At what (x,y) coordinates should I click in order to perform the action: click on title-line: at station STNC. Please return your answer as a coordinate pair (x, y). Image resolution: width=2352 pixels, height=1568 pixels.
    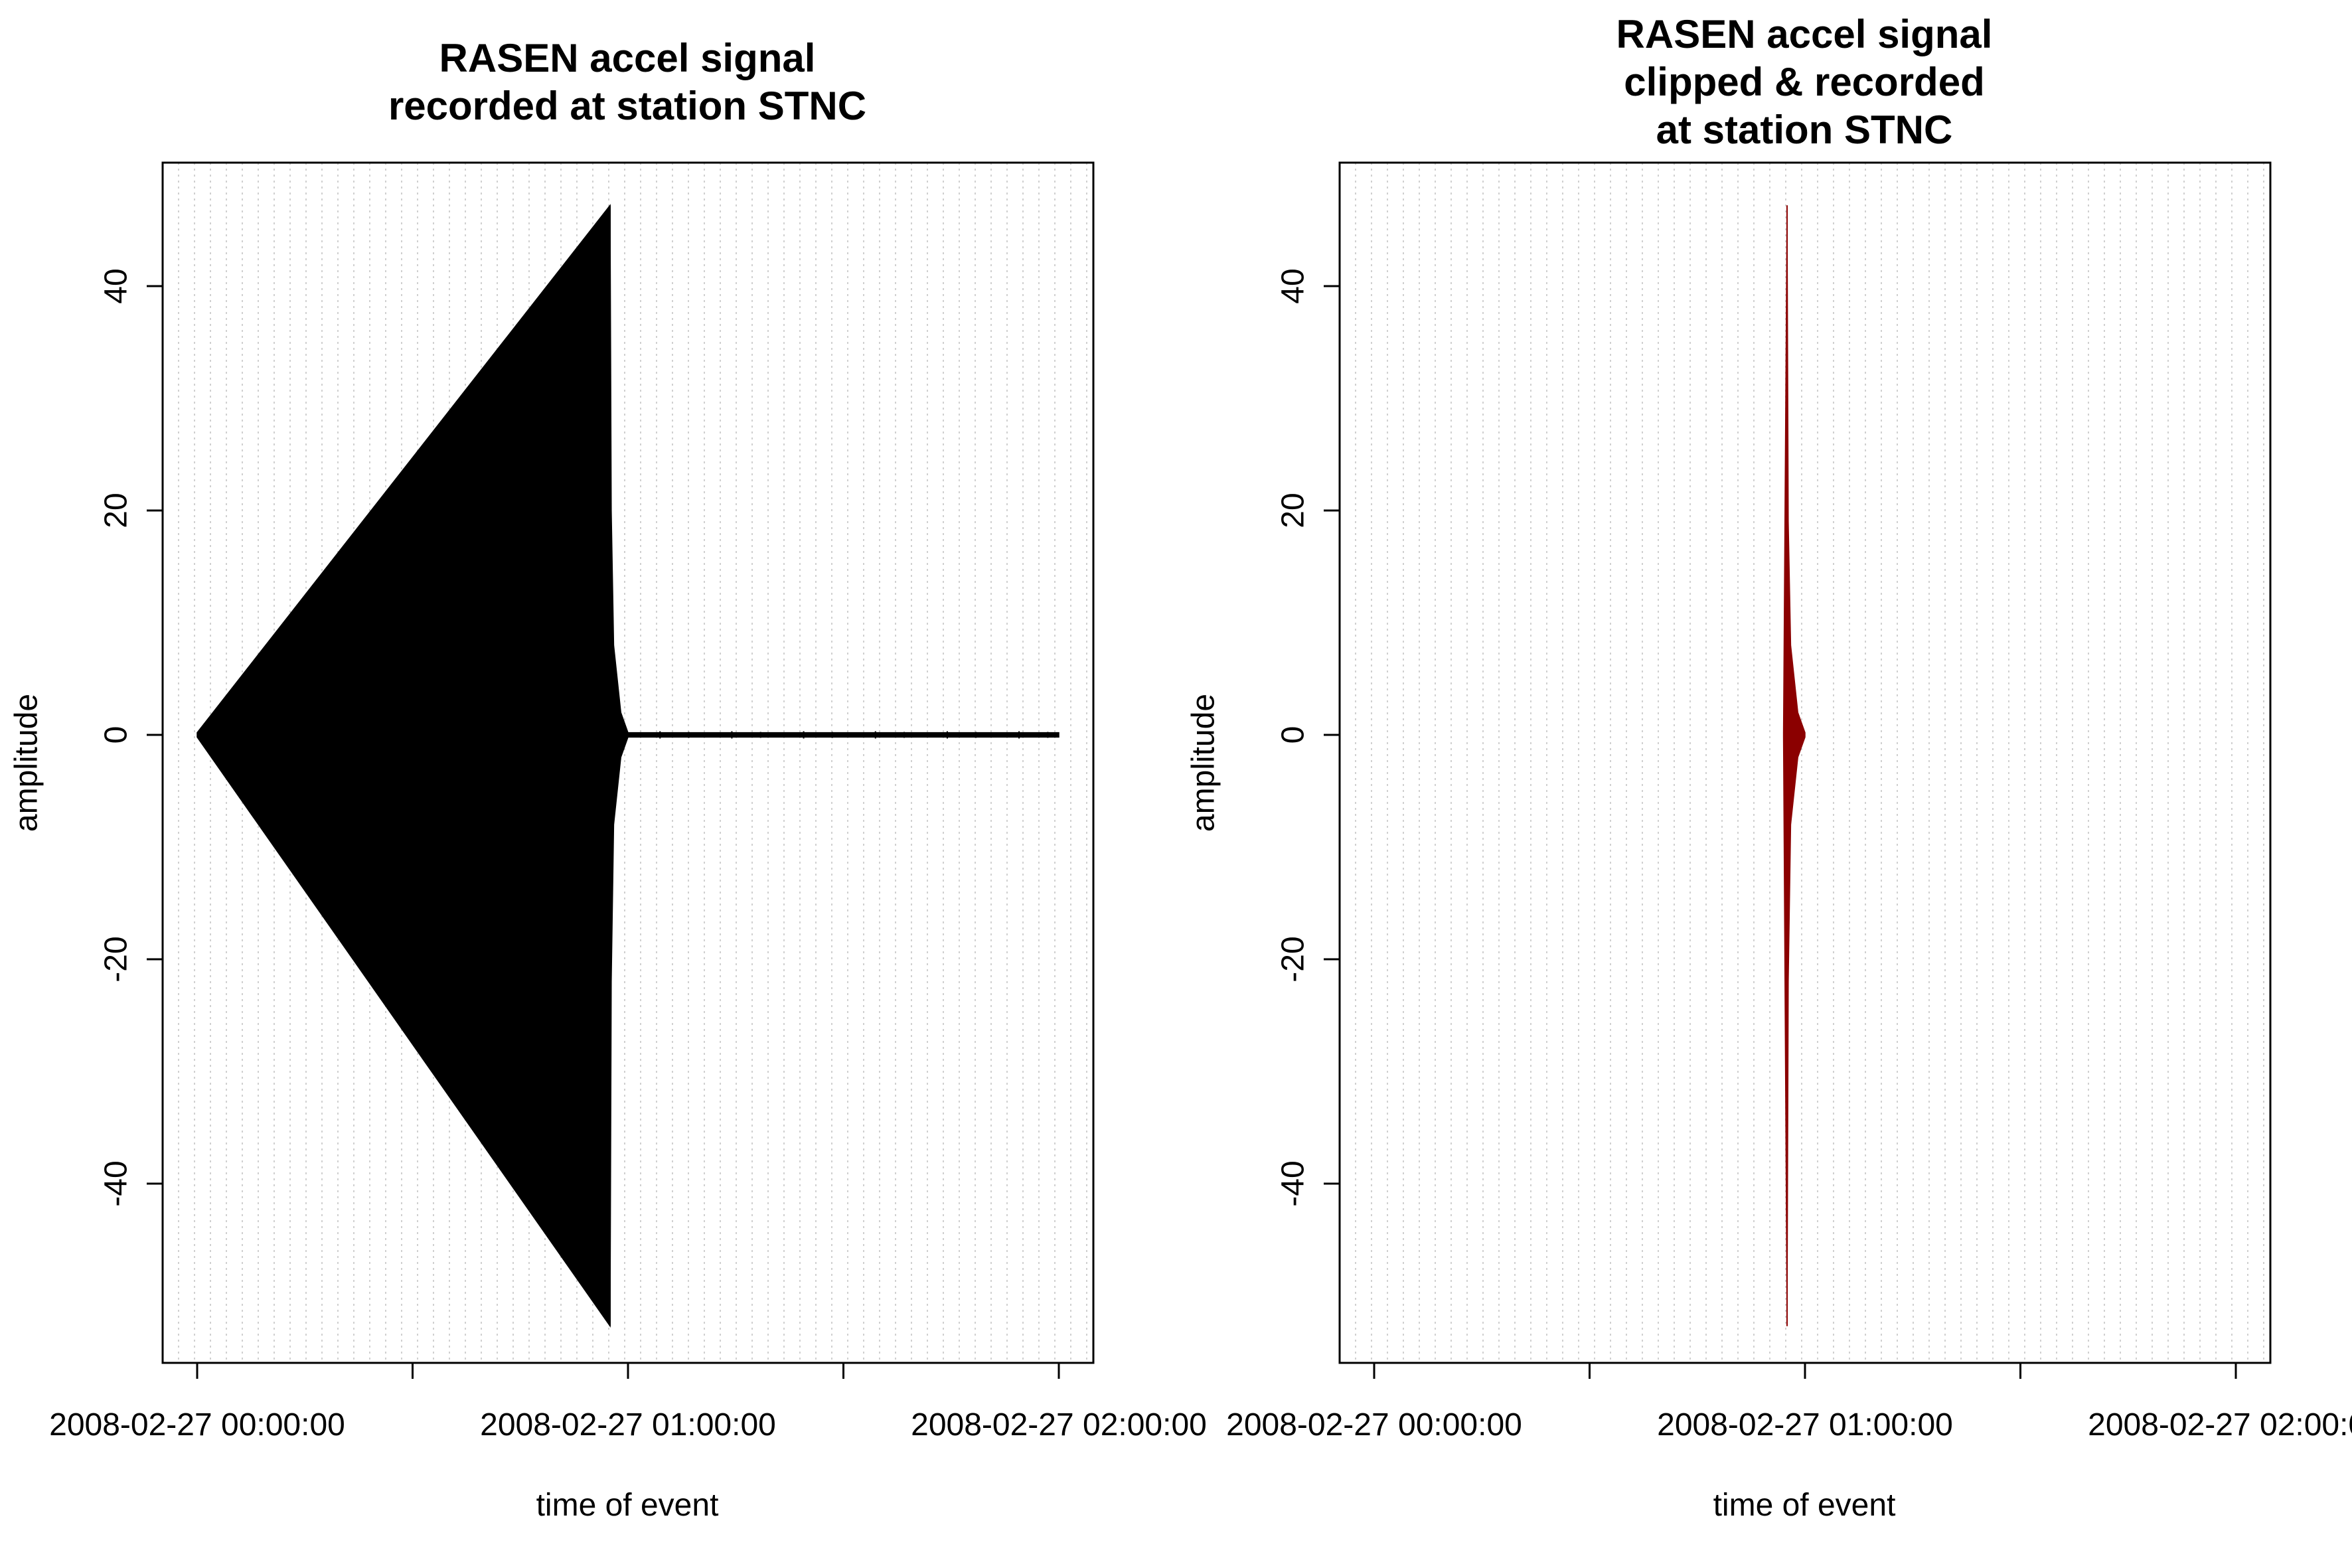
    Looking at the image, I should click on (1805, 130).